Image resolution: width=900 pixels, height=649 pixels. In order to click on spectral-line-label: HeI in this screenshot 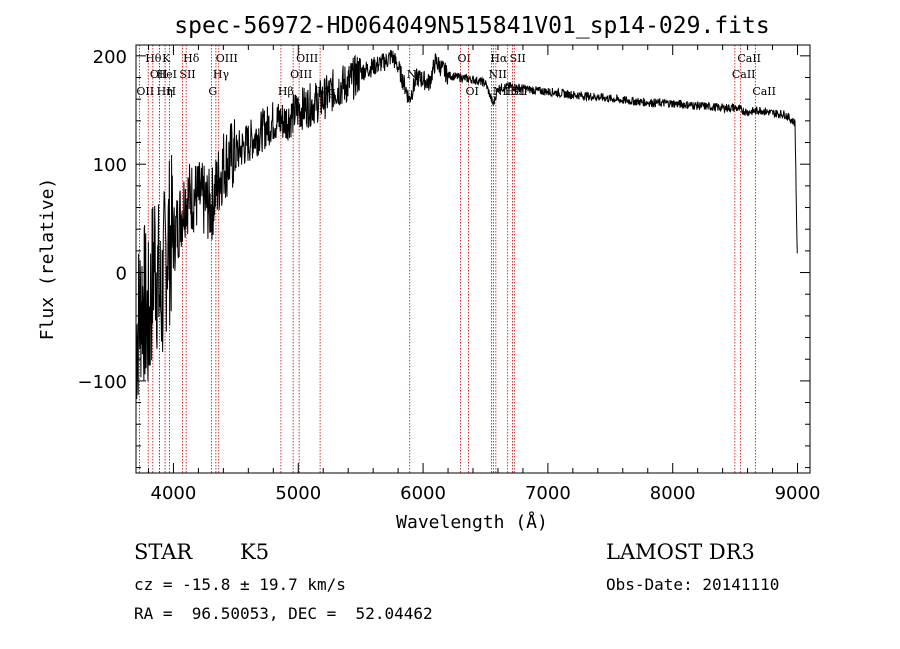, I will do `click(167, 74)`.